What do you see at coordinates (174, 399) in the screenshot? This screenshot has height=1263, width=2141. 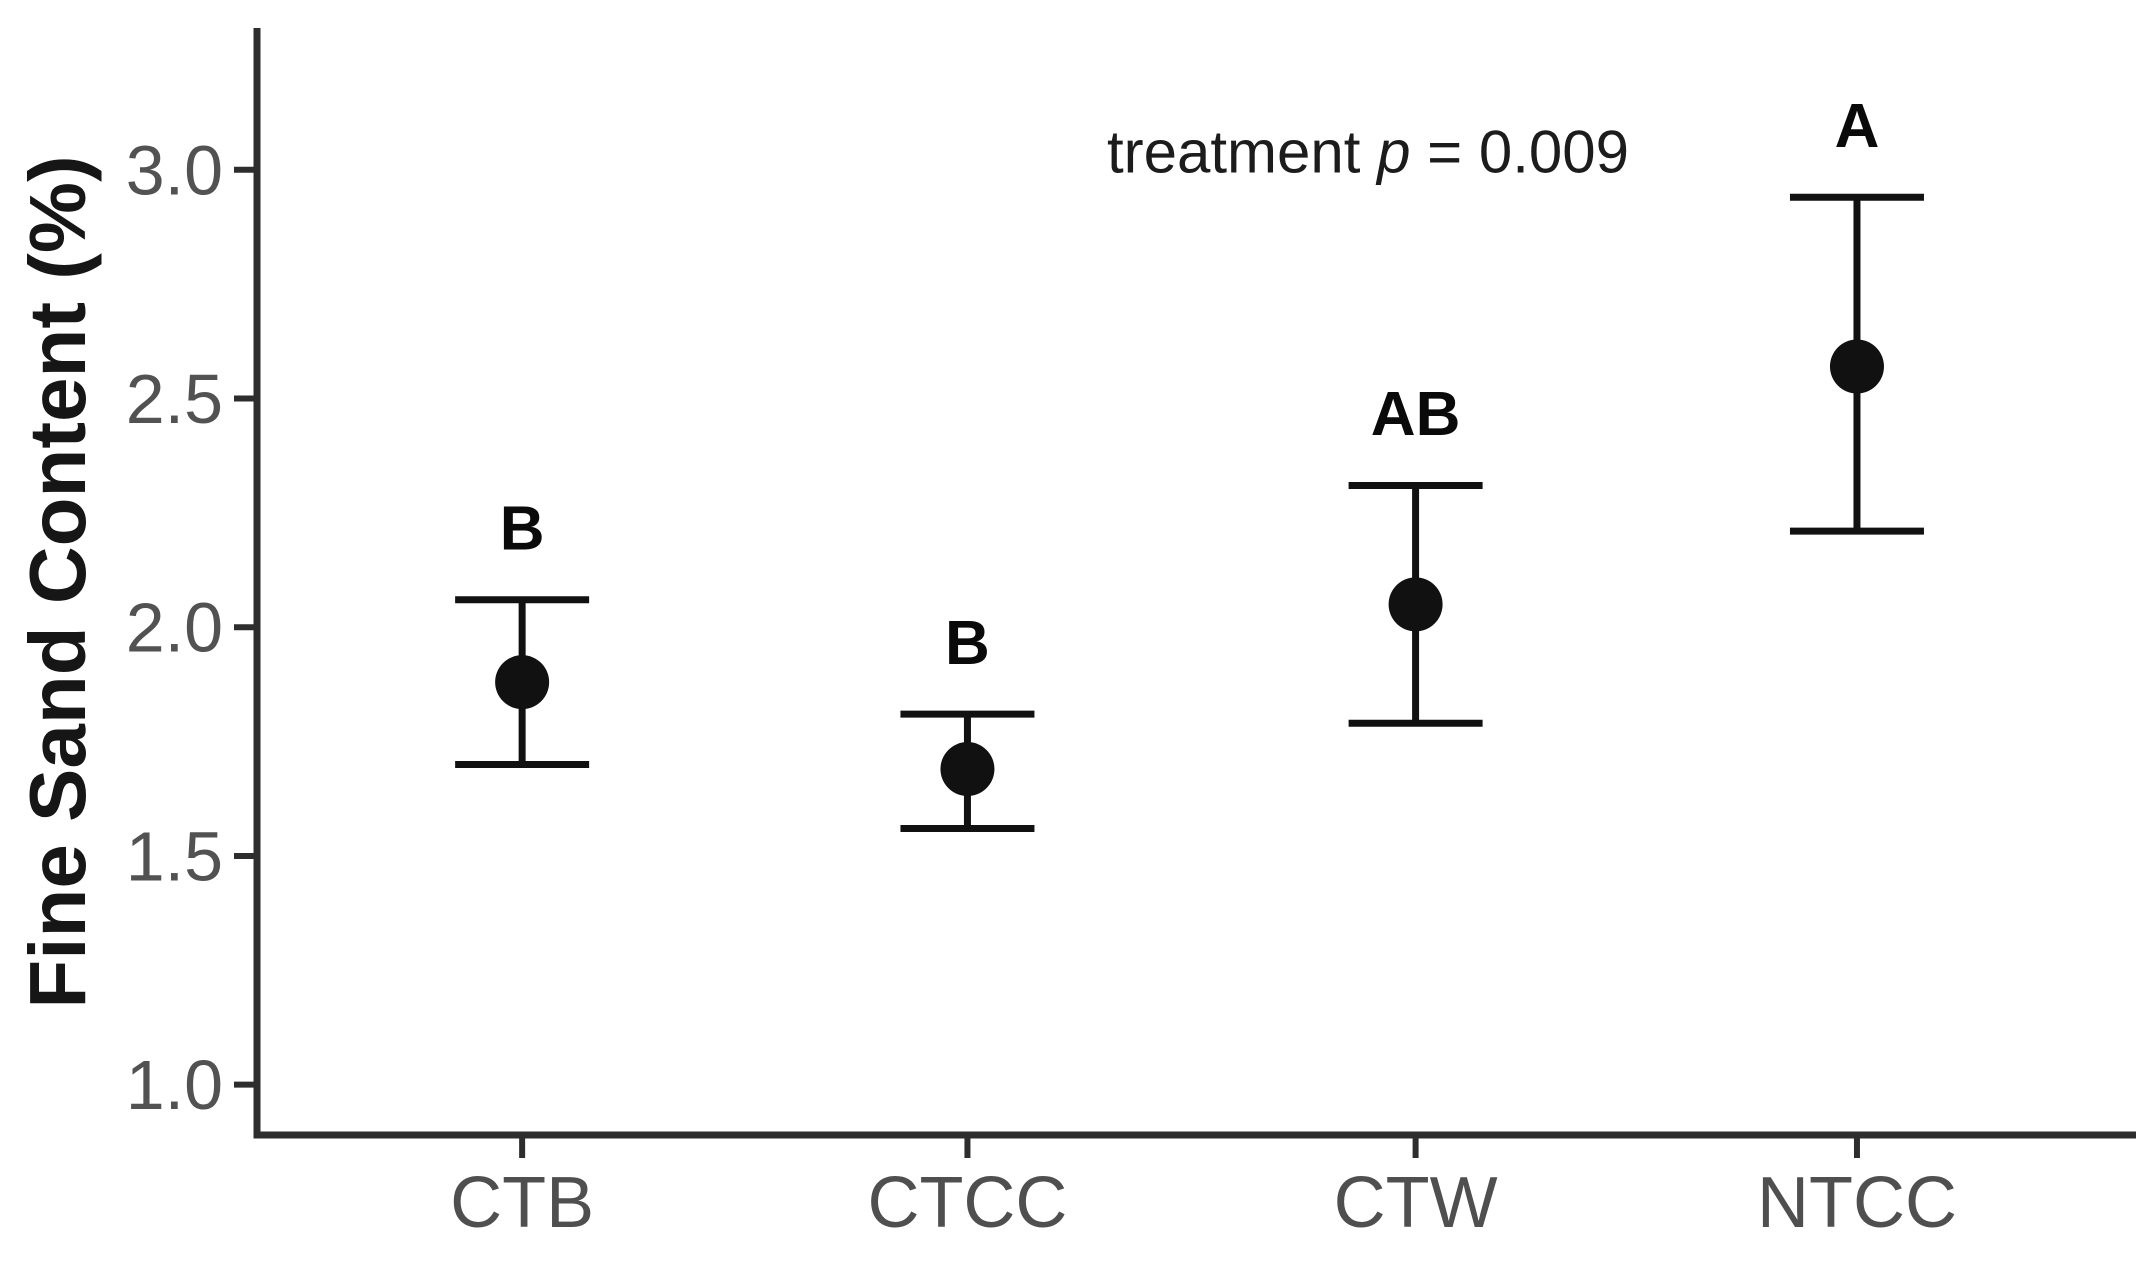 I see `y-tick-label: 2.5` at bounding box center [174, 399].